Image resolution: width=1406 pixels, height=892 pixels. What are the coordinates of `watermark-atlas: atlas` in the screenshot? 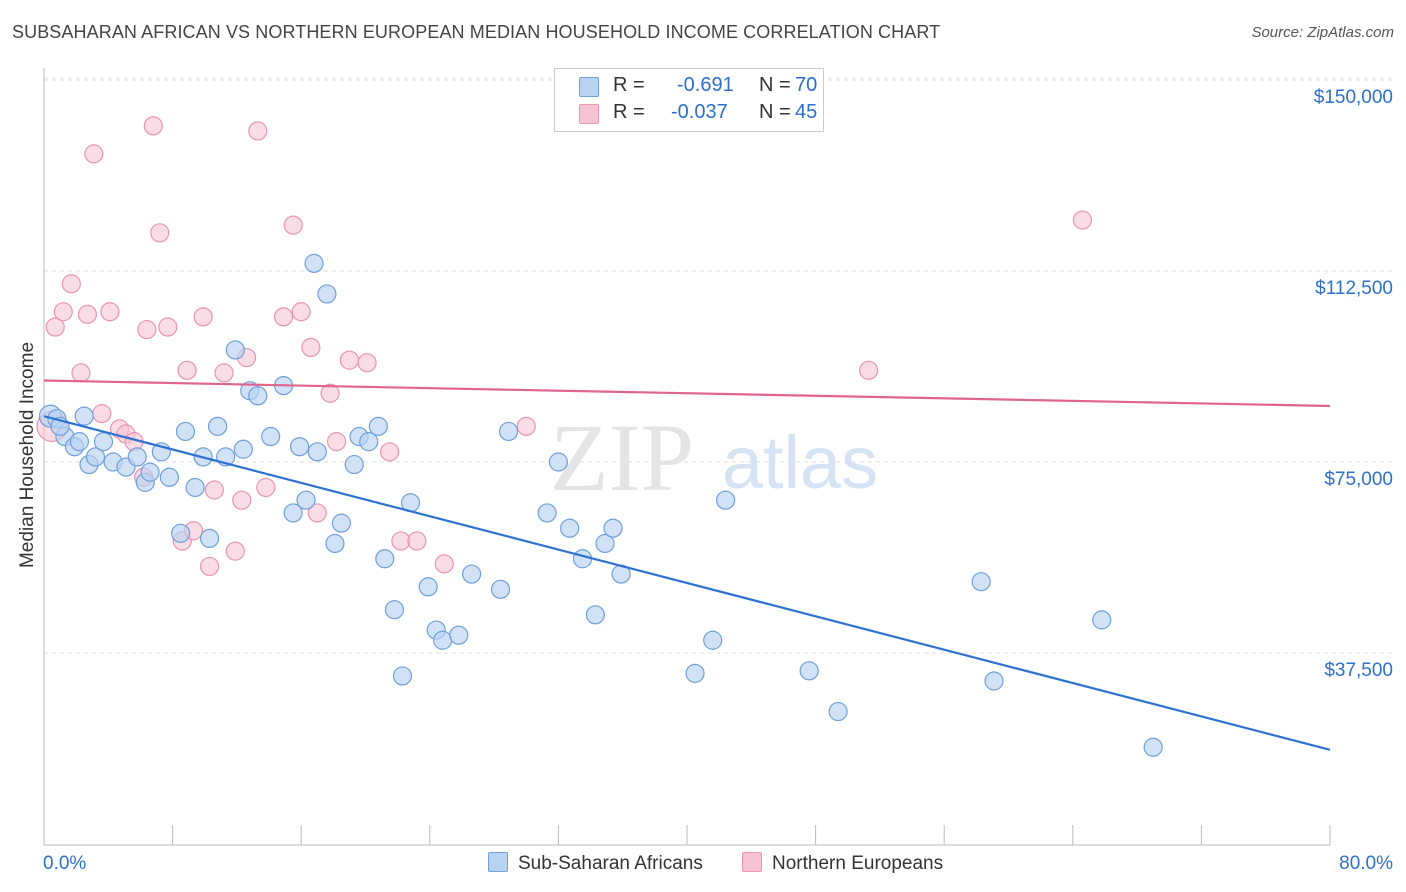 It's located at (800, 462).